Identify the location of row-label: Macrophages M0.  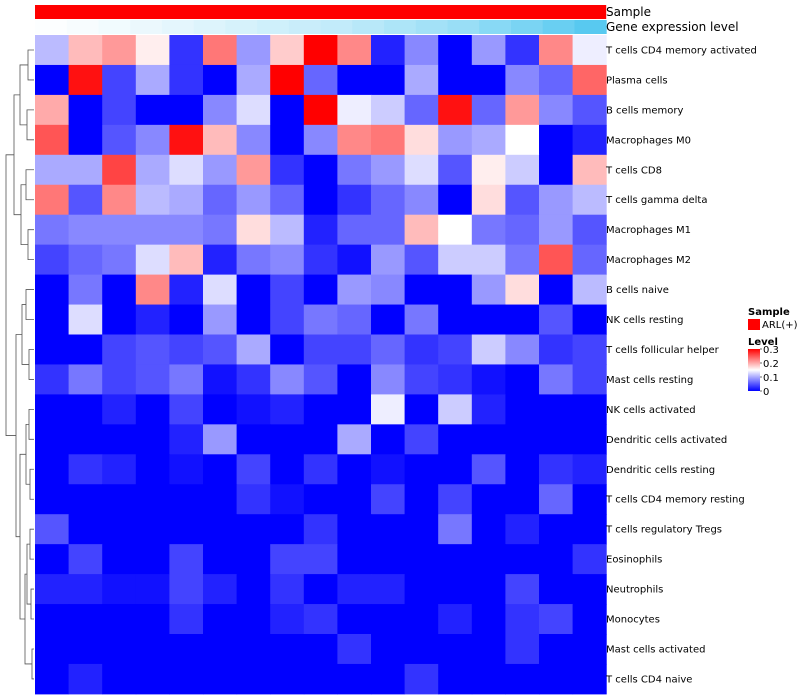
(648, 140).